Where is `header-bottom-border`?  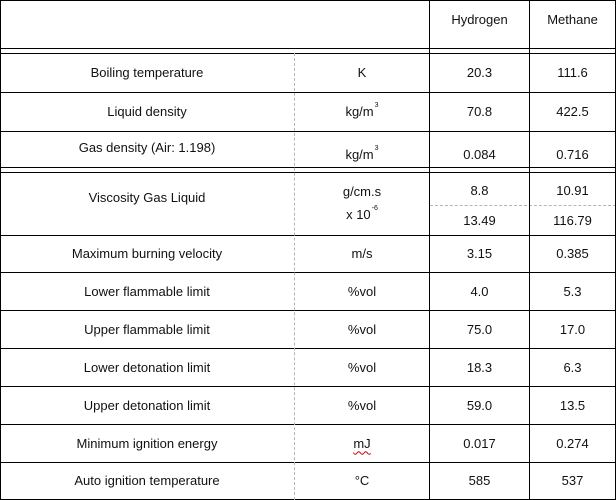
header-bottom-border is located at coordinates (308, 48).